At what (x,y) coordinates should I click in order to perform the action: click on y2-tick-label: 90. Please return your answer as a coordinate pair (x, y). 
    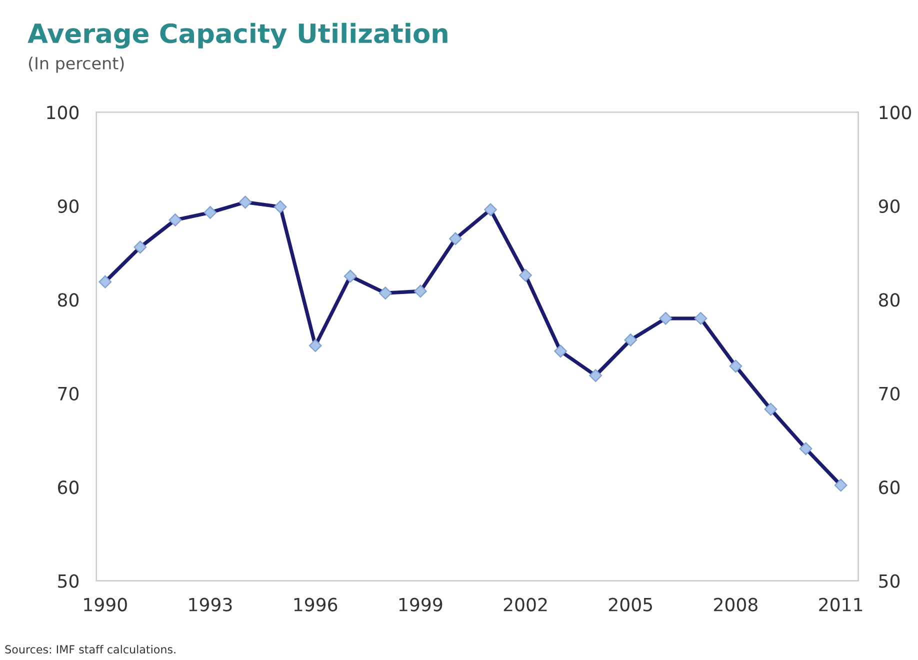
    Looking at the image, I should click on (889, 206).